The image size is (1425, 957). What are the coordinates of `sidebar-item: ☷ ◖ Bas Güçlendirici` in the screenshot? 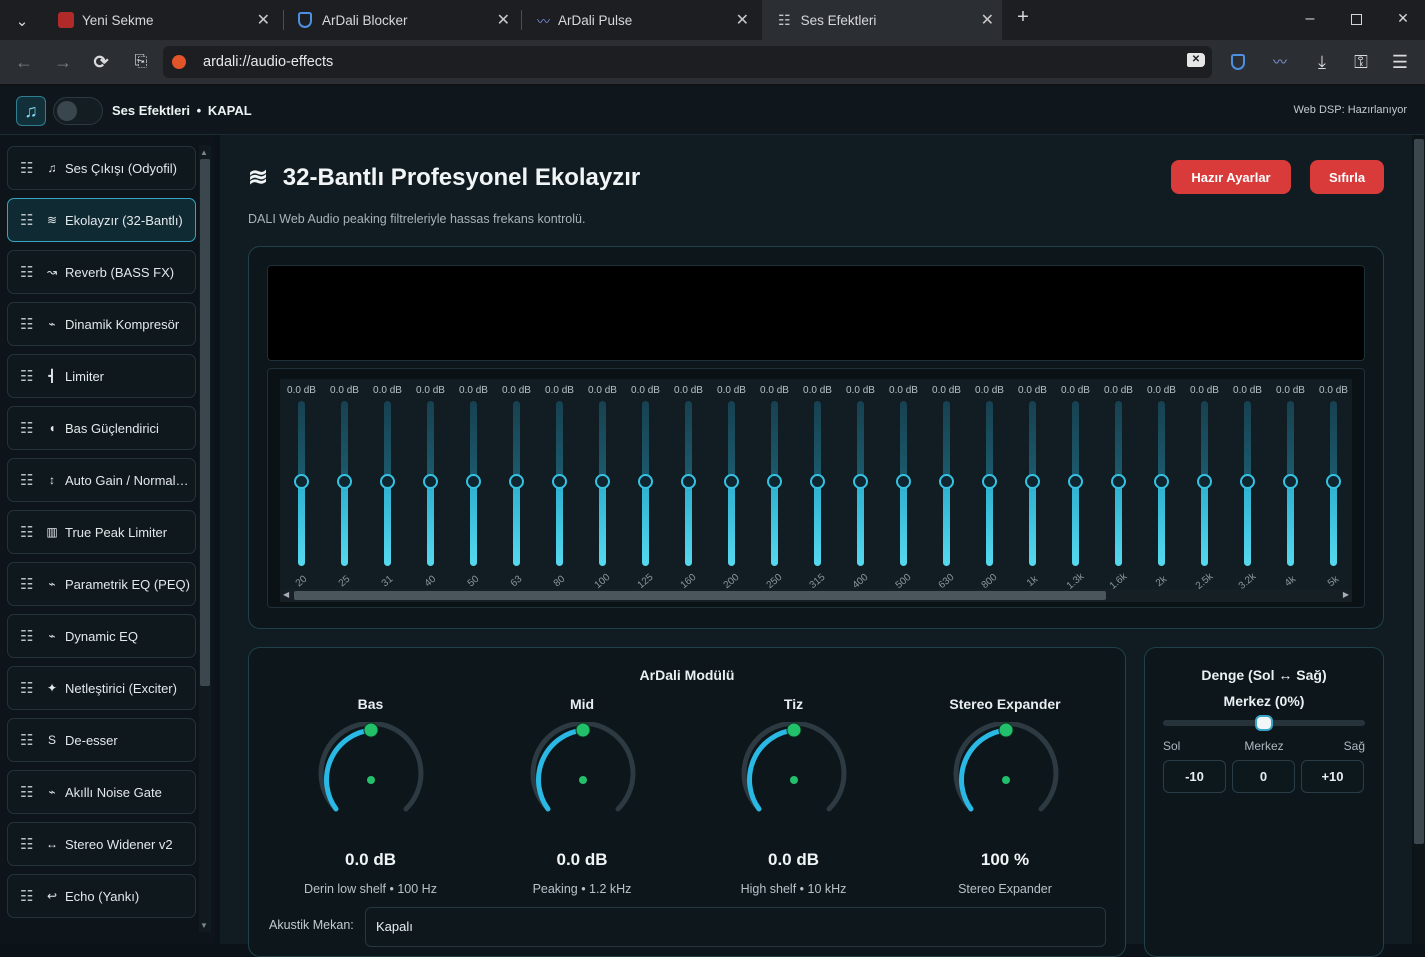 It's located at (101, 428).